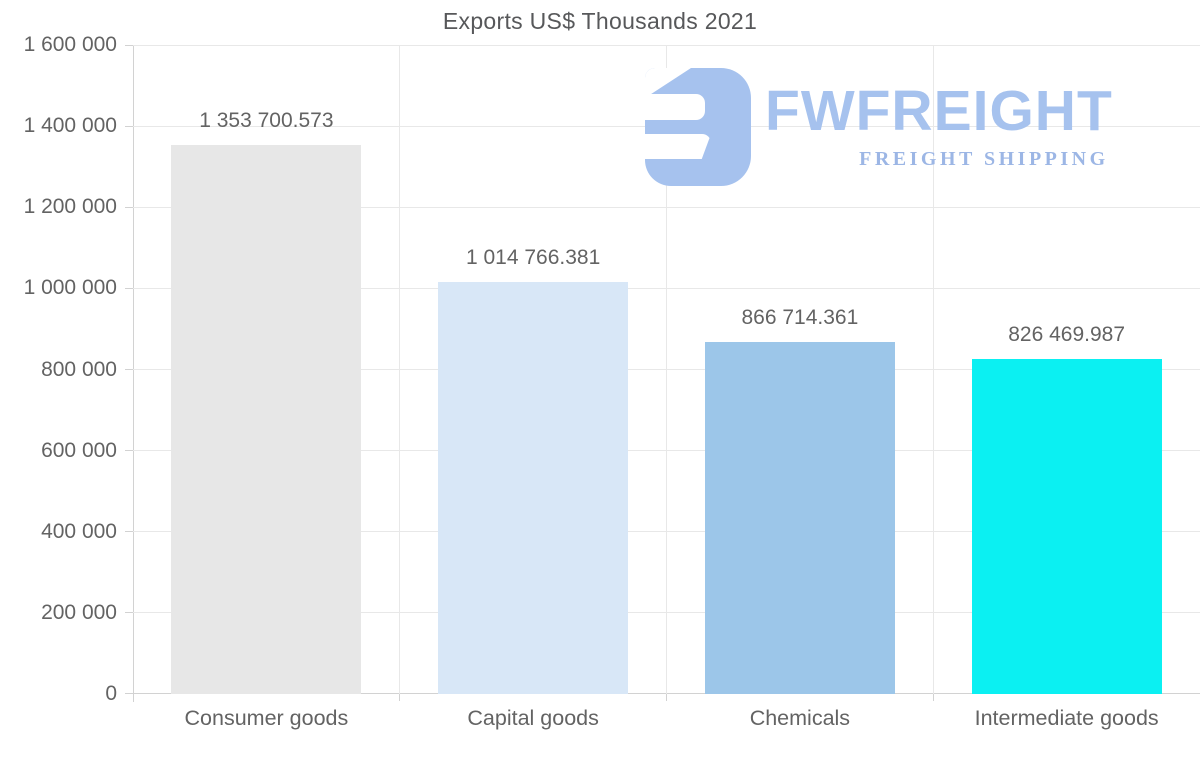  What do you see at coordinates (266, 120) in the screenshot?
I see `bar-value-label: 1 353 700.573` at bounding box center [266, 120].